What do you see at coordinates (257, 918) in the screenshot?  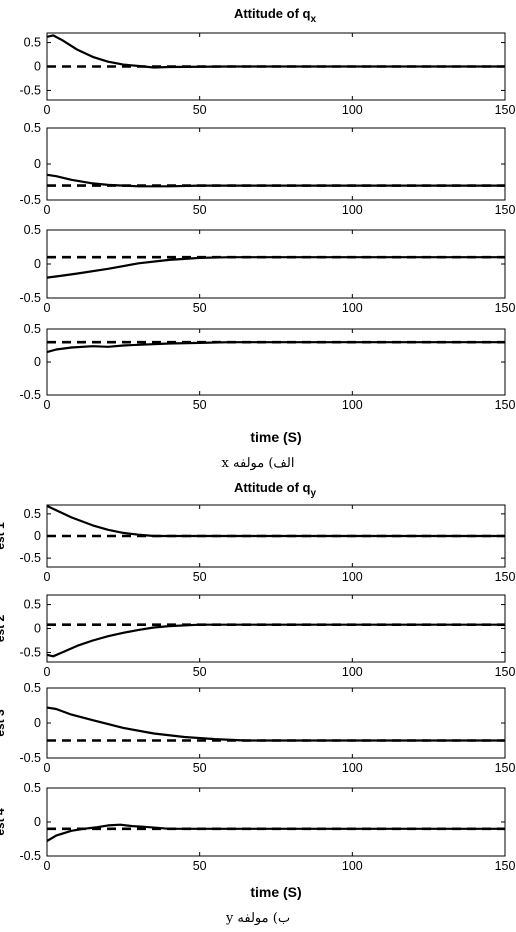 I see `figure-b-caption: ب) مولفه y` at bounding box center [257, 918].